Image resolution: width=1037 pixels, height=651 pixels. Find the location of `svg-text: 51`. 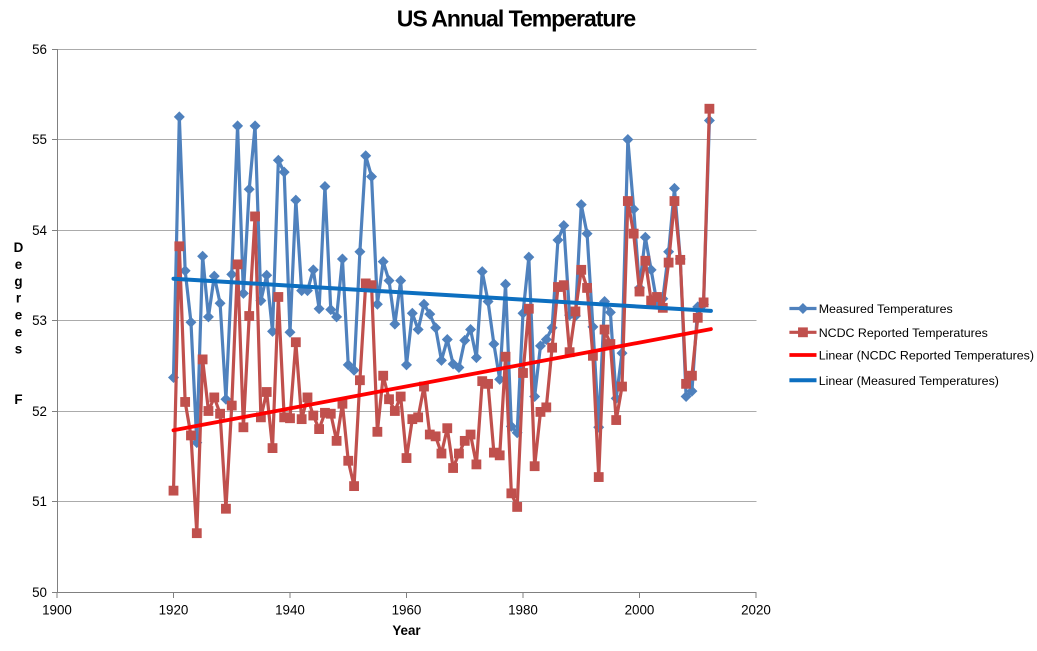

svg-text: 51 is located at coordinates (39, 501).